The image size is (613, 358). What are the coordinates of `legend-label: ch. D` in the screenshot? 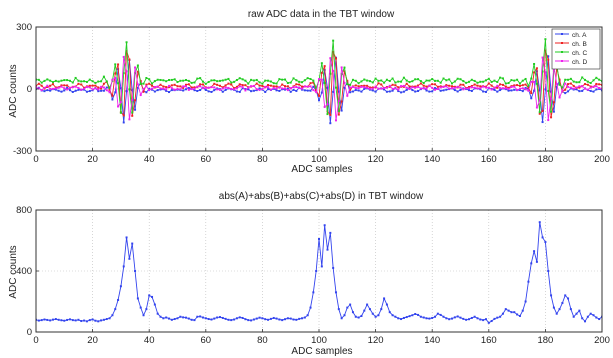 It's located at (579, 62).